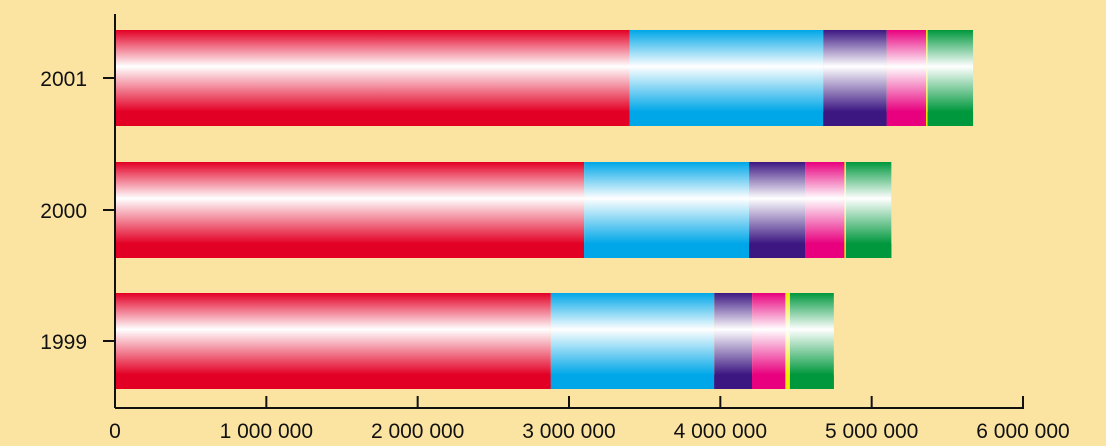 Image resolution: width=1106 pixels, height=446 pixels. What do you see at coordinates (266, 431) in the screenshot?
I see `x-tick-label-1: 1 000 000` at bounding box center [266, 431].